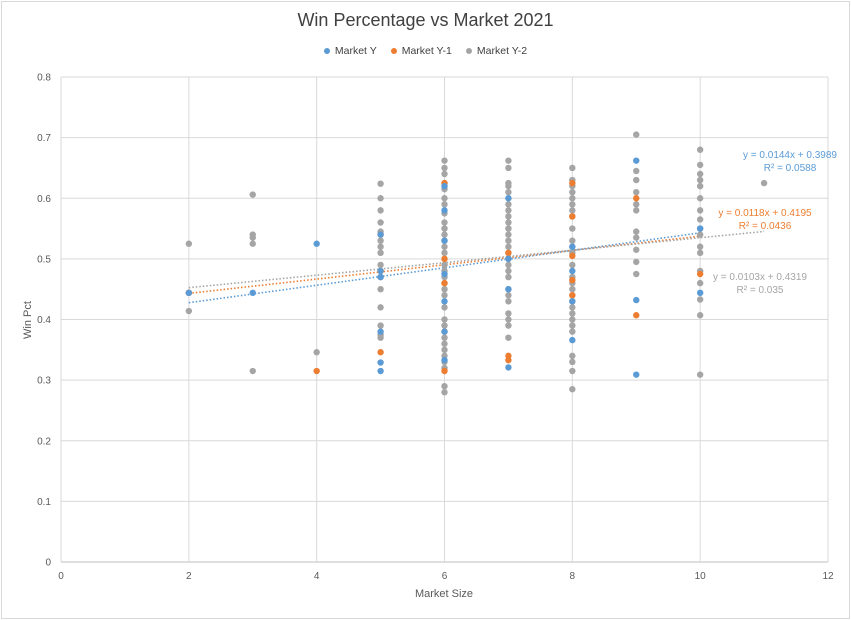  I want to click on x-tick-label: 6, so click(445, 576).